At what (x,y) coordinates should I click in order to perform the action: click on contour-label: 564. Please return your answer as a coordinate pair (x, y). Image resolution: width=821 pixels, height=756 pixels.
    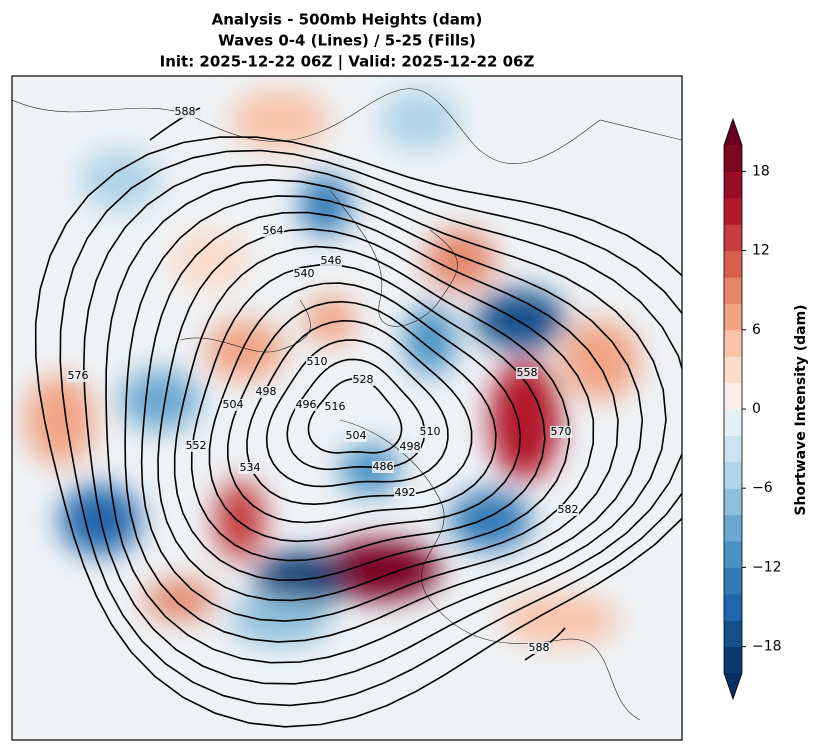
    Looking at the image, I should click on (273, 230).